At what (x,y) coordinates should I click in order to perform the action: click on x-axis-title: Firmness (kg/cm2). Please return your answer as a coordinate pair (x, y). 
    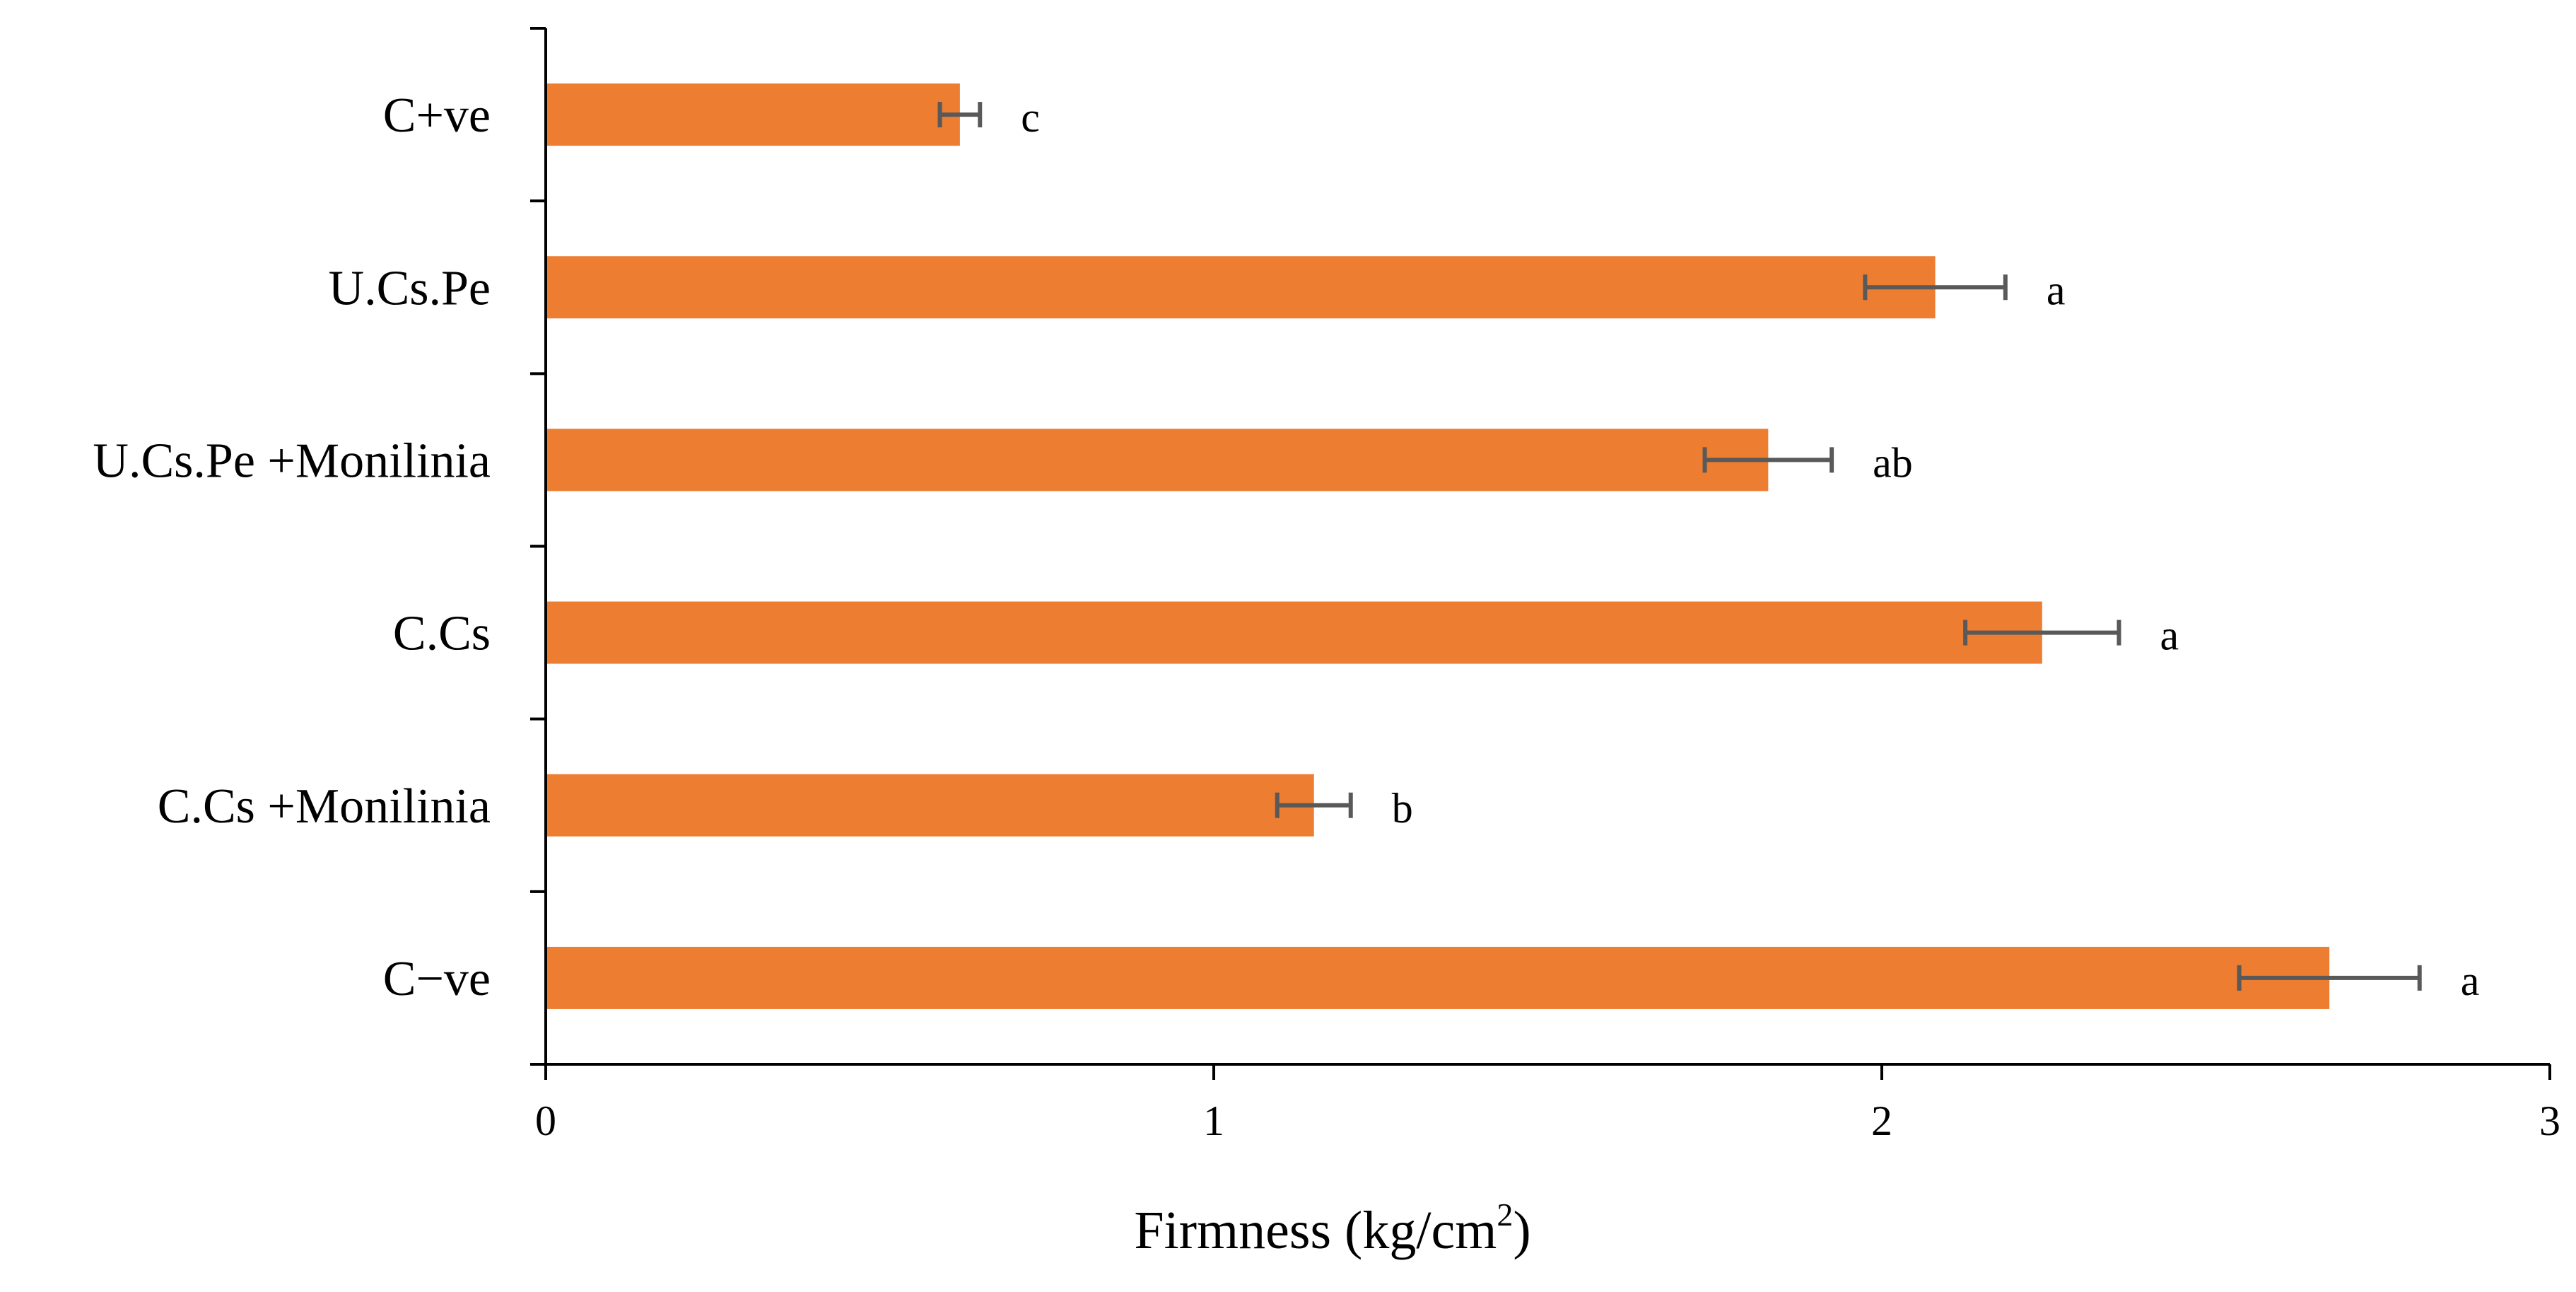
    Looking at the image, I should click on (1332, 1228).